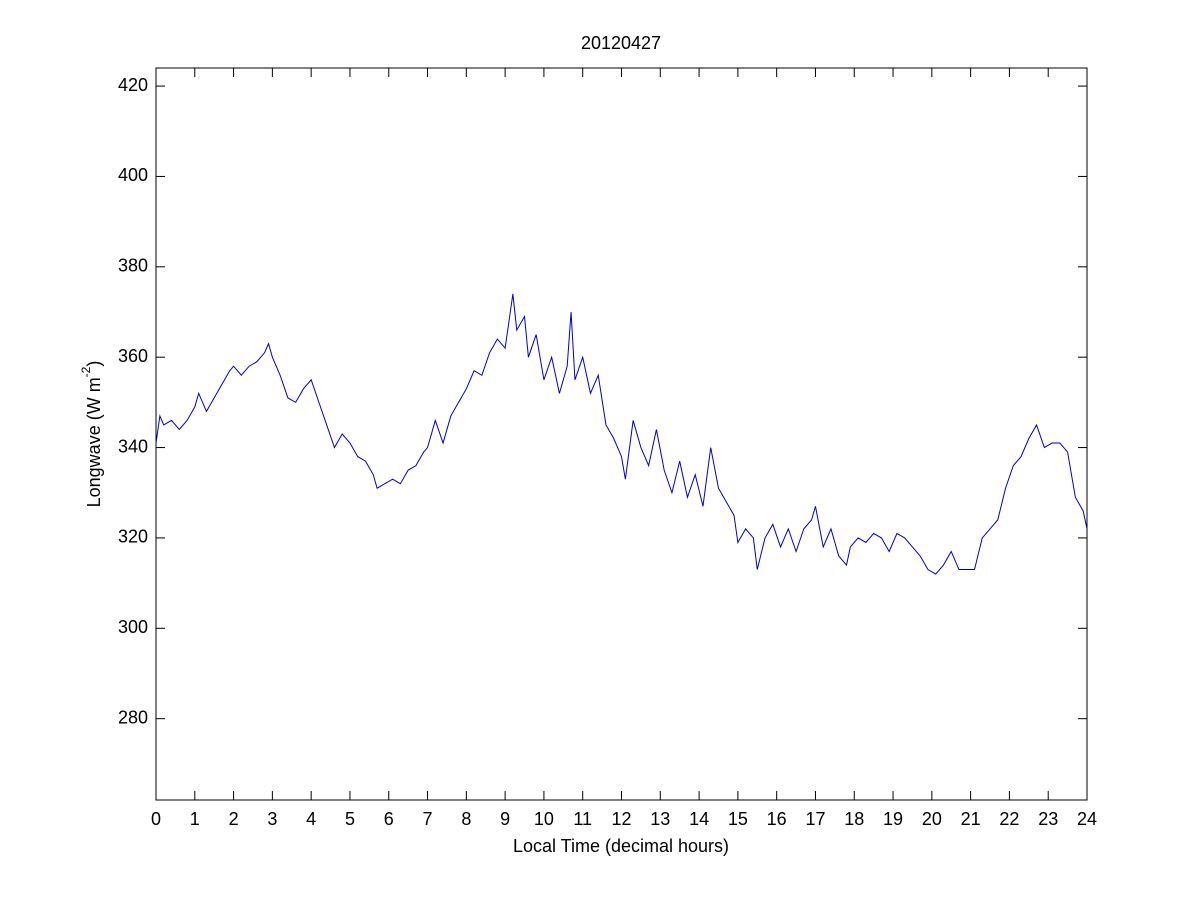 The image size is (1201, 900). What do you see at coordinates (466, 819) in the screenshot?
I see `x-tick-label: 8` at bounding box center [466, 819].